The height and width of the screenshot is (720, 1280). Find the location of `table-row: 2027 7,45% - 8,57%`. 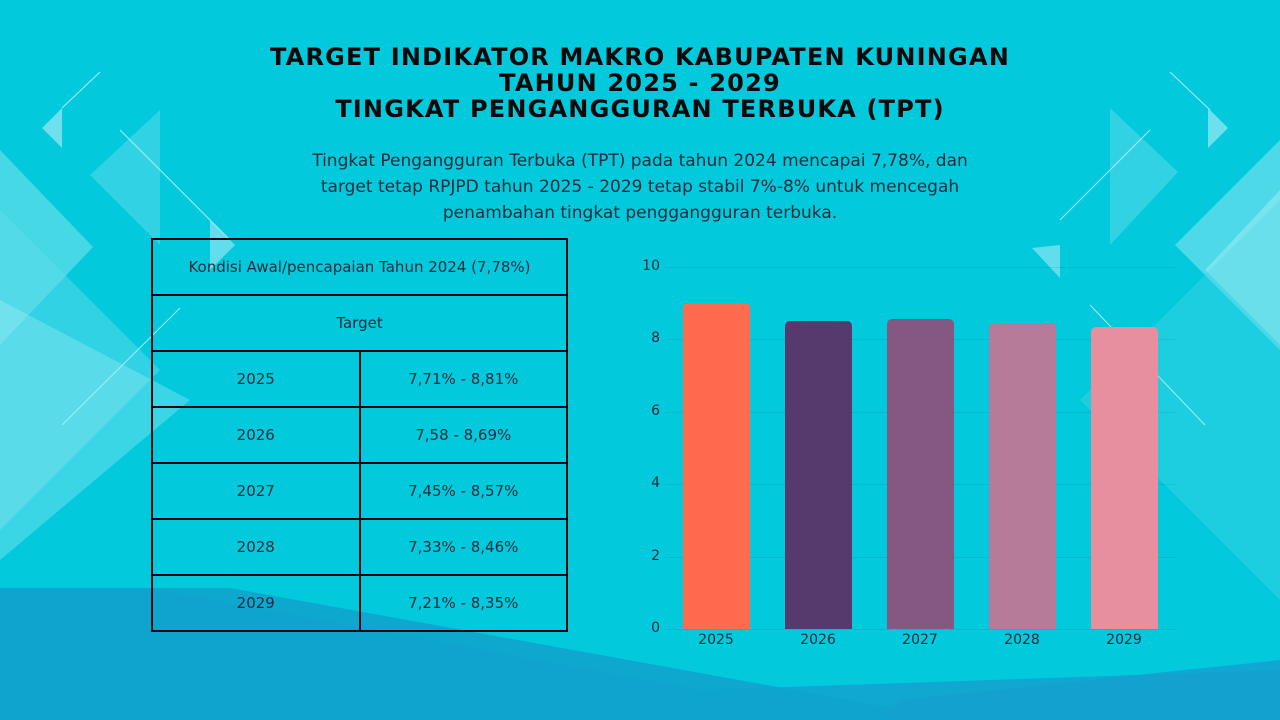

table-row: 2027 7,45% - 8,57% is located at coordinates (359, 491).